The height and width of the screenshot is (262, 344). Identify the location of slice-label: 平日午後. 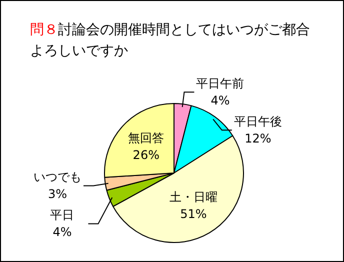
(258, 121).